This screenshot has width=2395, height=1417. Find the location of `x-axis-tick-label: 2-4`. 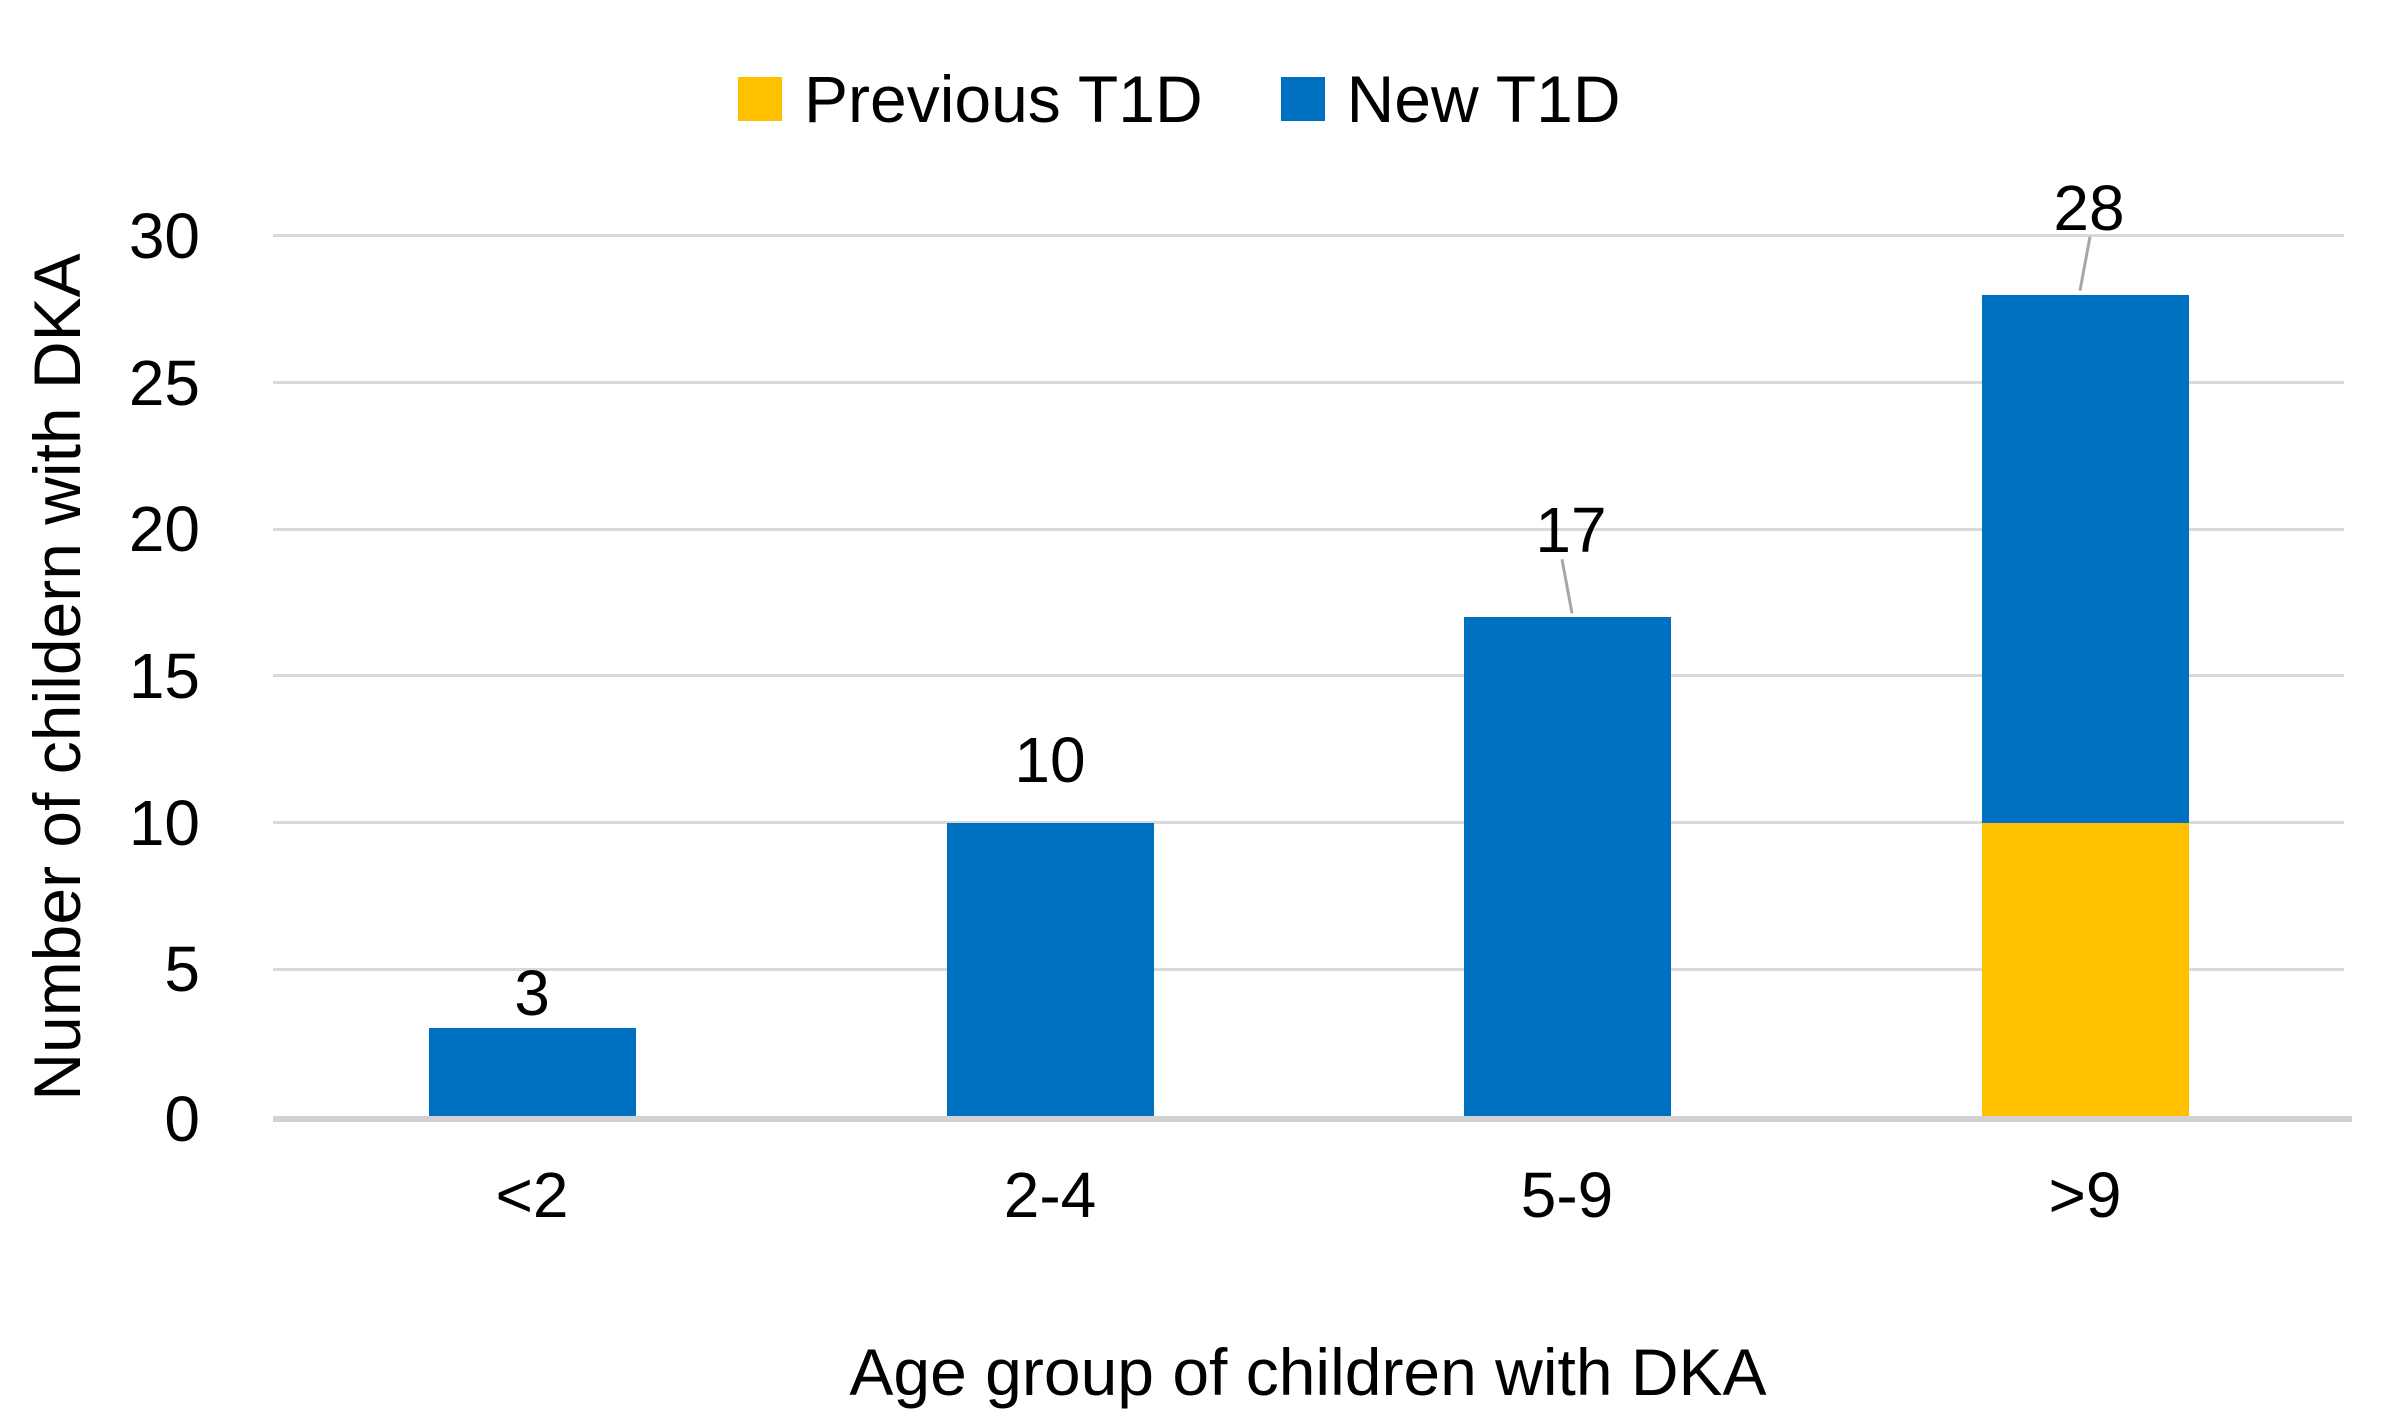

x-axis-tick-label: 2-4 is located at coordinates (1050, 1195).